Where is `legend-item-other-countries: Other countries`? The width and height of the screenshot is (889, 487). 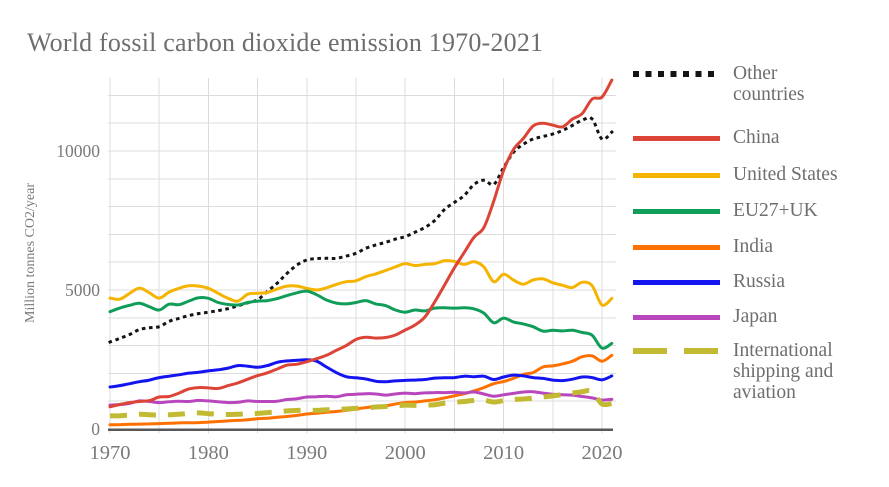
legend-item-other-countries: Other countries is located at coordinates (742, 84).